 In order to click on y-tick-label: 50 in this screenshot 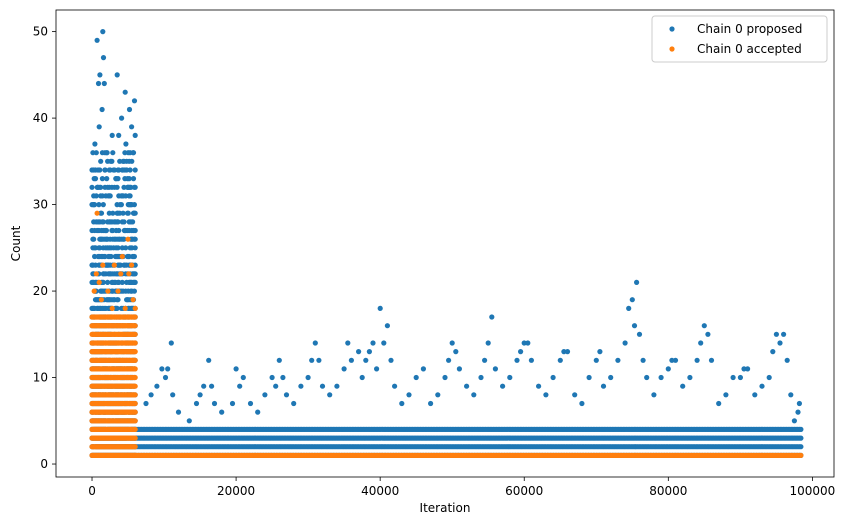, I will do `click(40, 32)`.